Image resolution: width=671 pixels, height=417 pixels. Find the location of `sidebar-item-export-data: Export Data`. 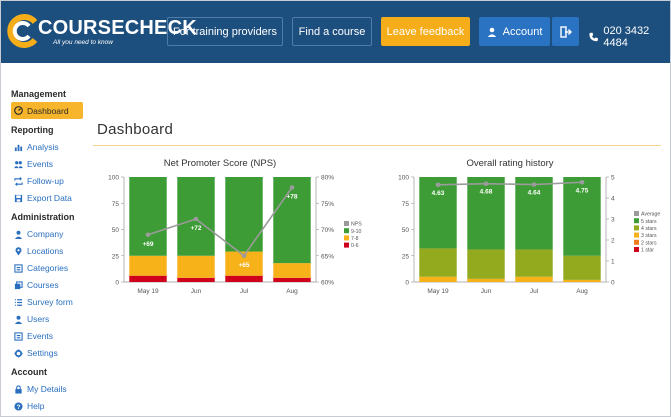

sidebar-item-export-data: Export Data is located at coordinates (43, 198).